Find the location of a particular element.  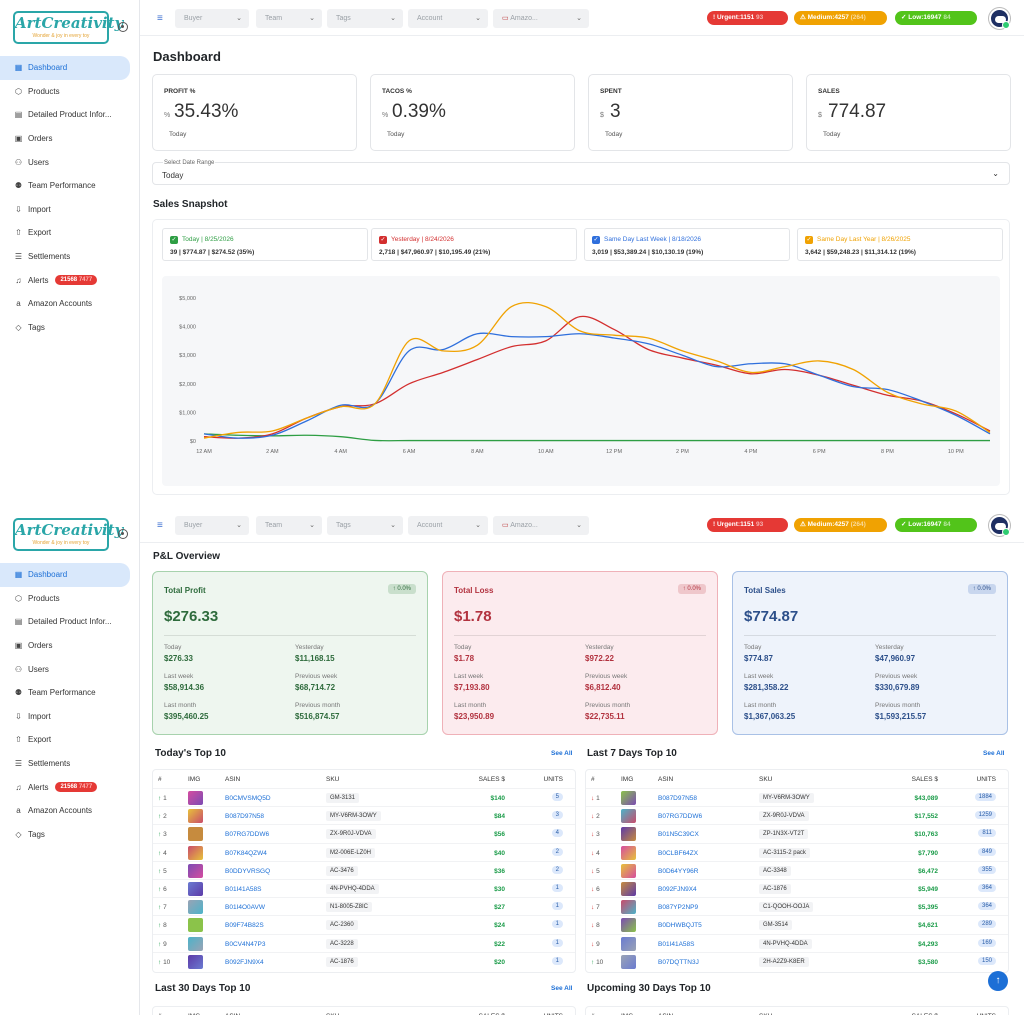

asin-link: B01I41A58S is located at coordinates (676, 944).